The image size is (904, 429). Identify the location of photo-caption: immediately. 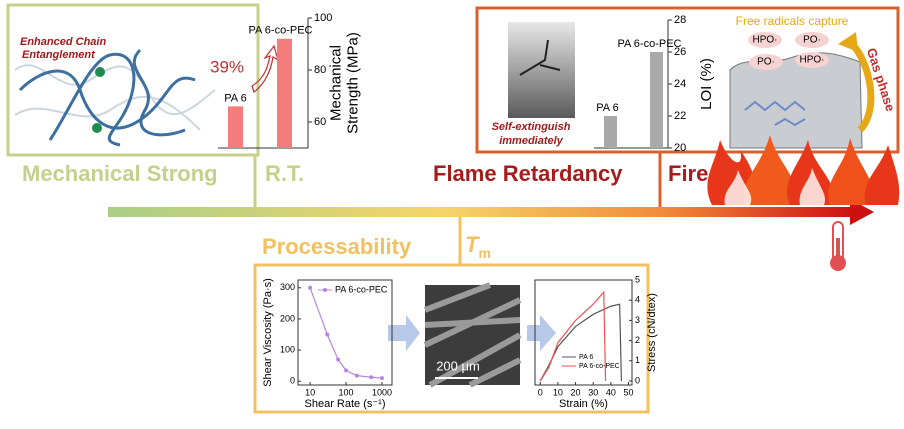
(531, 141).